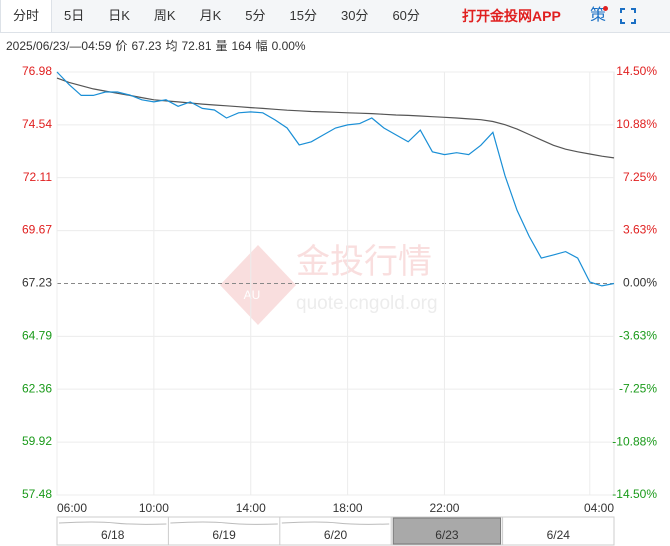 The width and height of the screenshot is (670, 546). What do you see at coordinates (221, 46) in the screenshot?
I see `info-label: 量` at bounding box center [221, 46].